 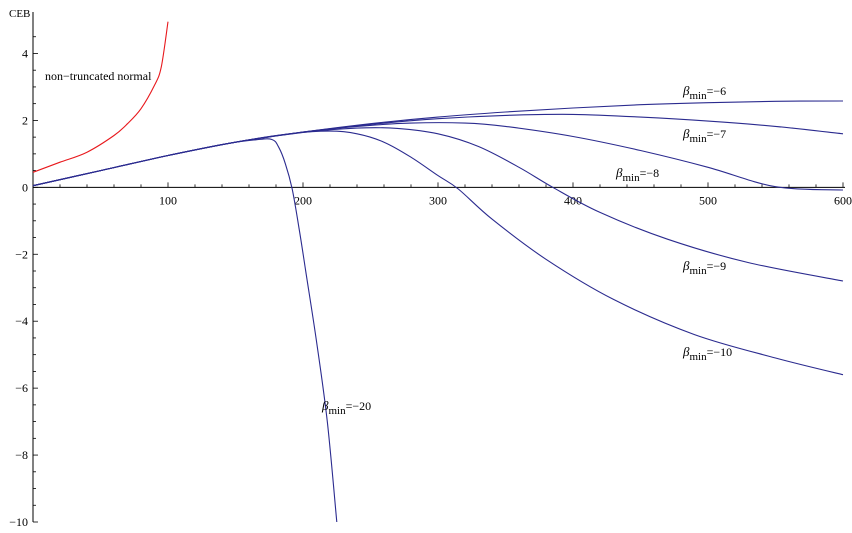 What do you see at coordinates (637, 174) in the screenshot?
I see `series-label-3: βmin=−8` at bounding box center [637, 174].